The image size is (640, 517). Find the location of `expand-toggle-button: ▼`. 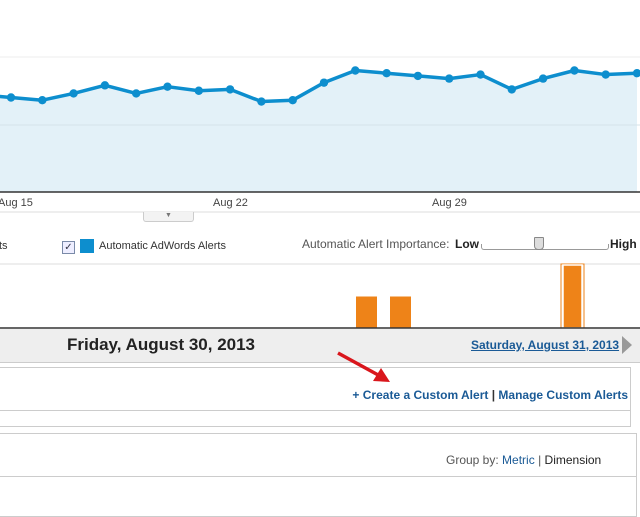

expand-toggle-button: ▼ is located at coordinates (168, 217).